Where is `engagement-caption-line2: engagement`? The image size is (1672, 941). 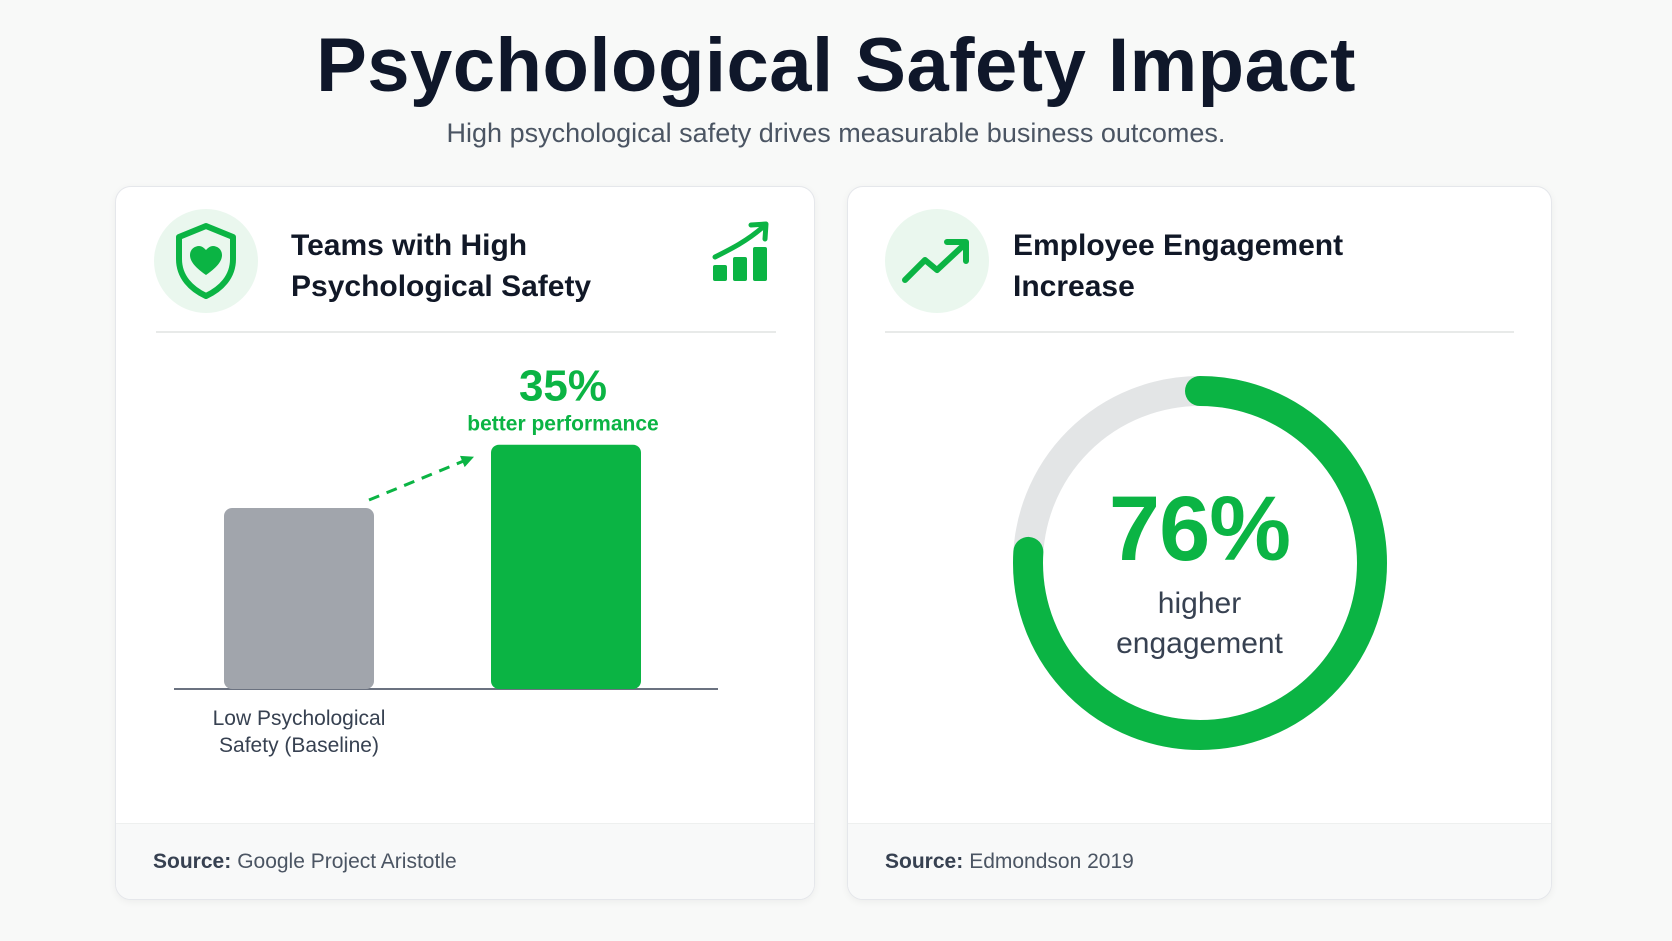
engagement-caption-line2: engagement is located at coordinates (1199, 643).